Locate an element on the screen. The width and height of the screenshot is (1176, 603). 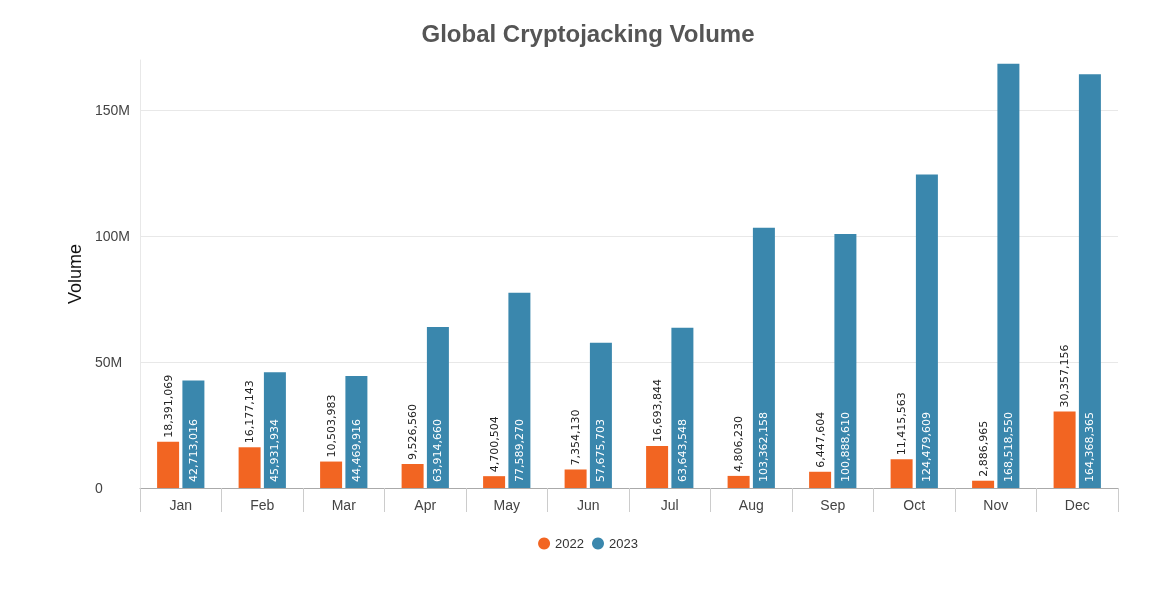
y-tick-label: 150M is located at coordinates (113, 110).